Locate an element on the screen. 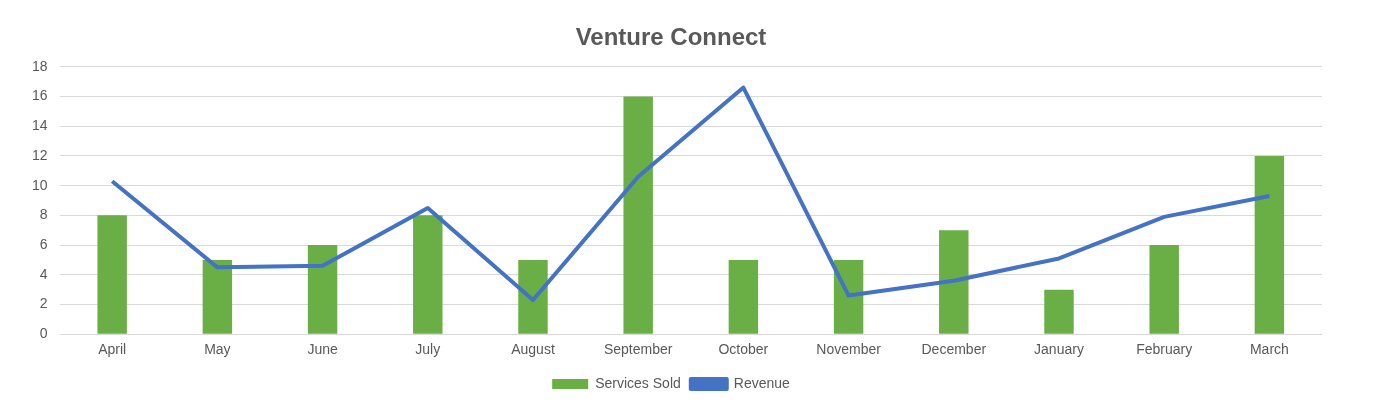 The image size is (1382, 411). x-tick-label: April is located at coordinates (112, 349).